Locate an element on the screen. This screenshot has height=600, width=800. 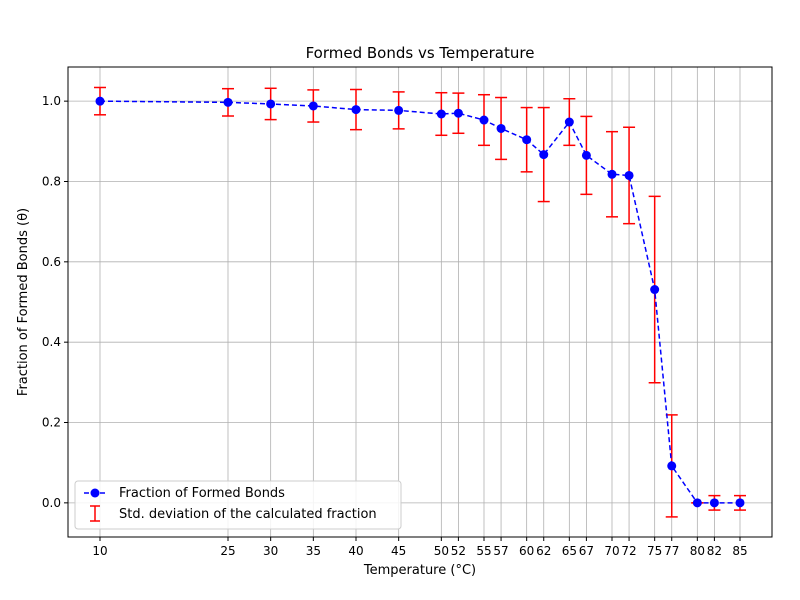
x-tick-label: 65 is located at coordinates (569, 551).